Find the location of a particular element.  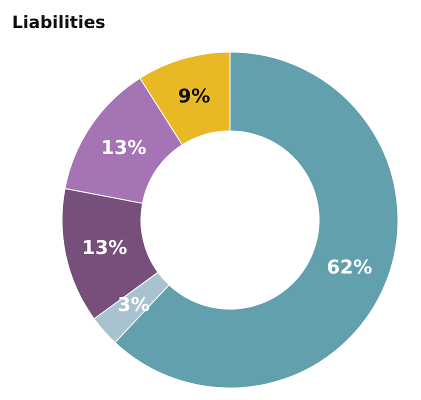

chart-title: Liabilities is located at coordinates (59, 23).